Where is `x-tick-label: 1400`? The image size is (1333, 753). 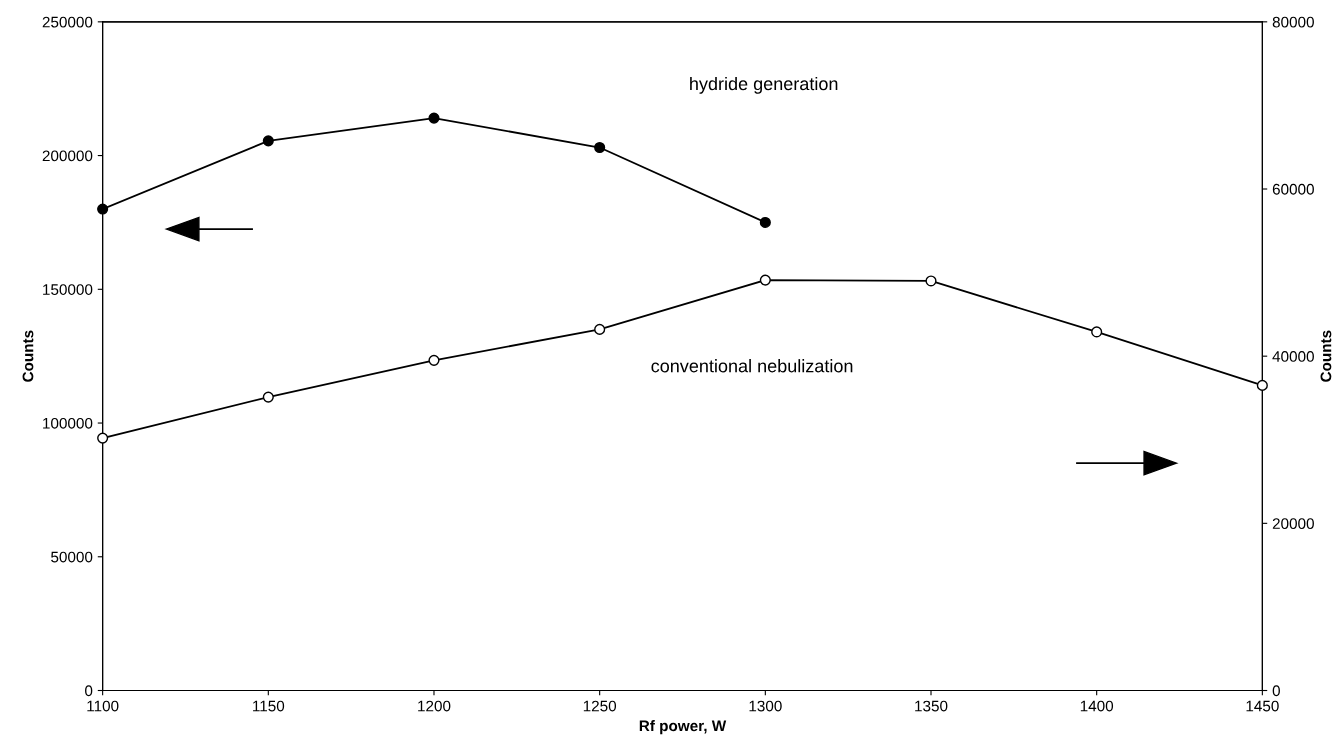 x-tick-label: 1400 is located at coordinates (1097, 706).